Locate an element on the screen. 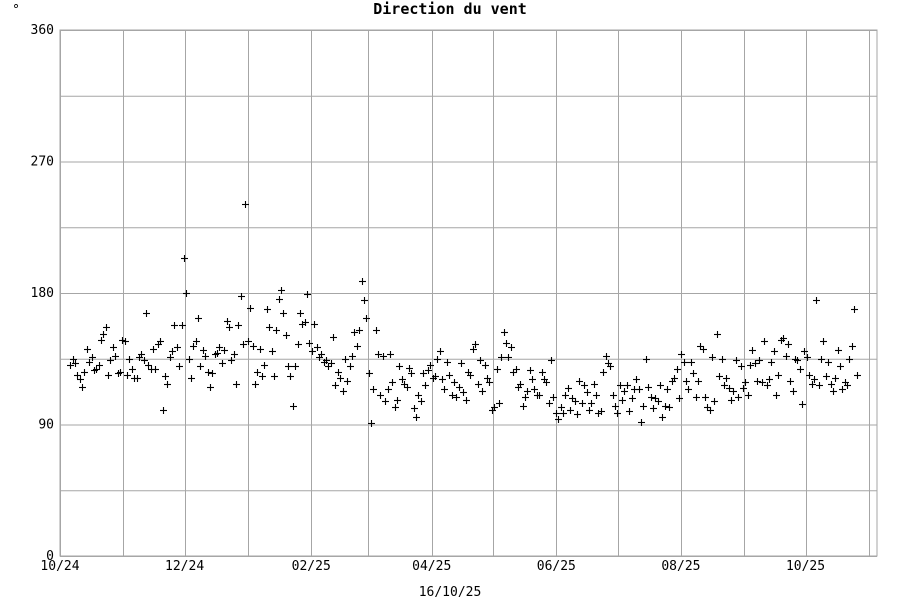 The width and height of the screenshot is (900, 600). x-tick-label: 10/24 is located at coordinates (59, 566).